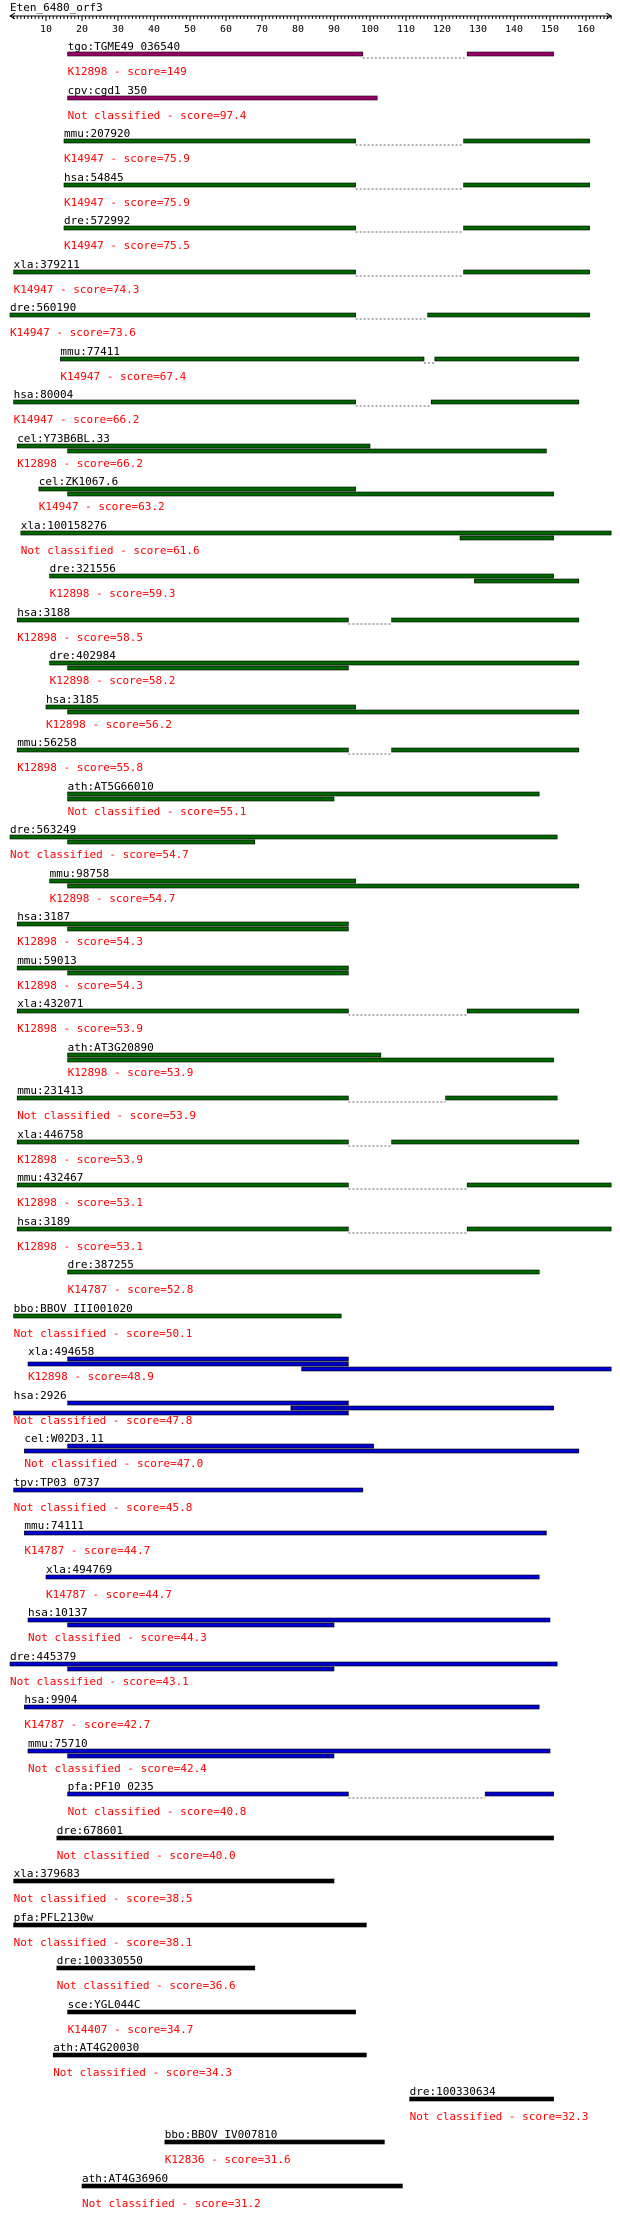  Describe the element at coordinates (80, 637) in the screenshot. I see `hit-ko-score-label: K12898 - score=58.5` at that location.